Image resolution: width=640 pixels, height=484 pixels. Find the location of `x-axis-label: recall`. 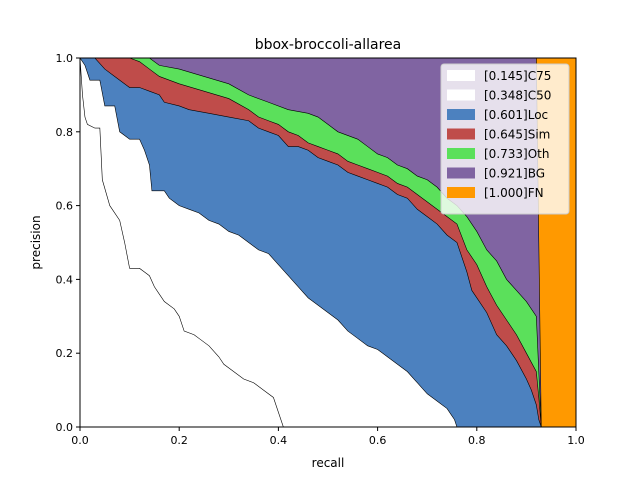

x-axis-label: recall is located at coordinates (328, 463).